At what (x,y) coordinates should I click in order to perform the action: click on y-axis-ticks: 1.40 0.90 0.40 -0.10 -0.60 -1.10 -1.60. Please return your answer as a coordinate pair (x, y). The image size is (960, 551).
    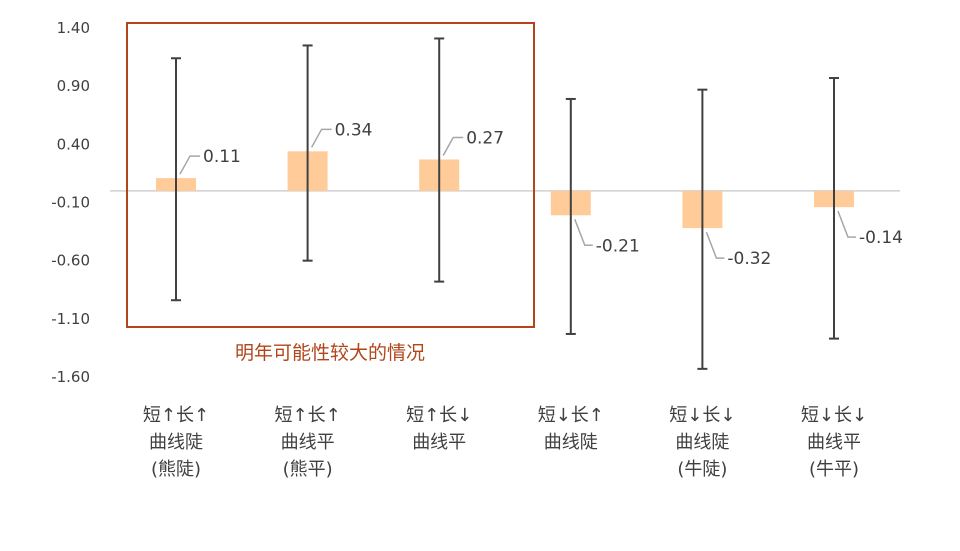
    Looking at the image, I should click on (70, 202).